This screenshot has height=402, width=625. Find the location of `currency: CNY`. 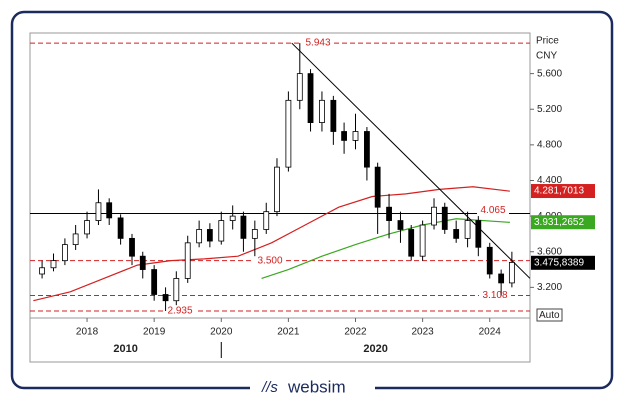

currency: CNY is located at coordinates (546, 56).